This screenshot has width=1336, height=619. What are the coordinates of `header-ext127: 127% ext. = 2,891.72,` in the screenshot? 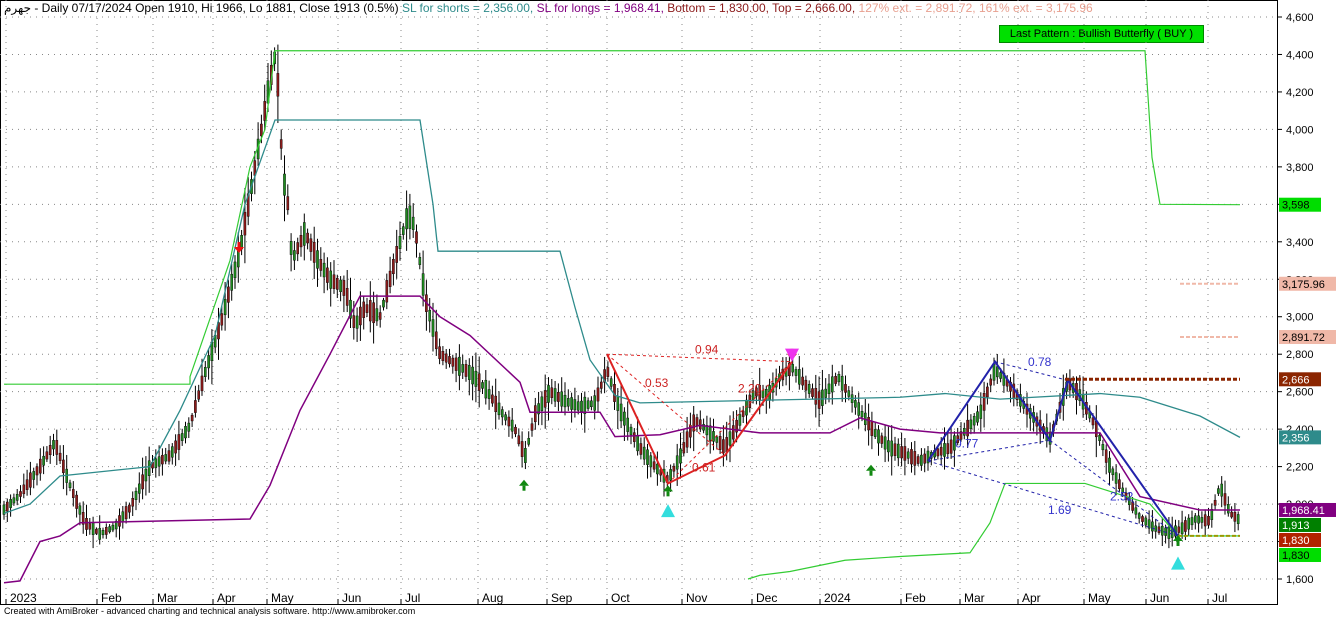 It's located at (917, 8).